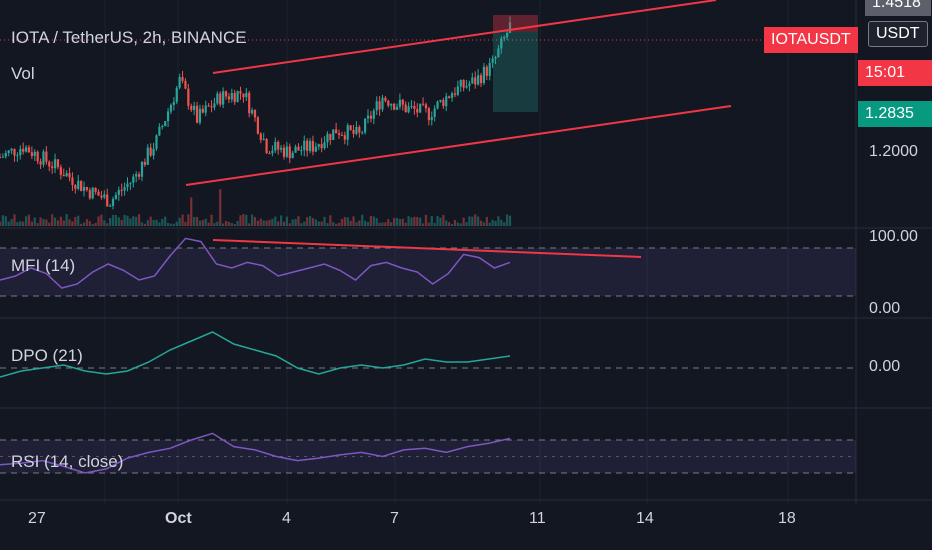  Describe the element at coordinates (43, 265) in the screenshot. I see `mfi-pane-label: MFI (14)` at that location.